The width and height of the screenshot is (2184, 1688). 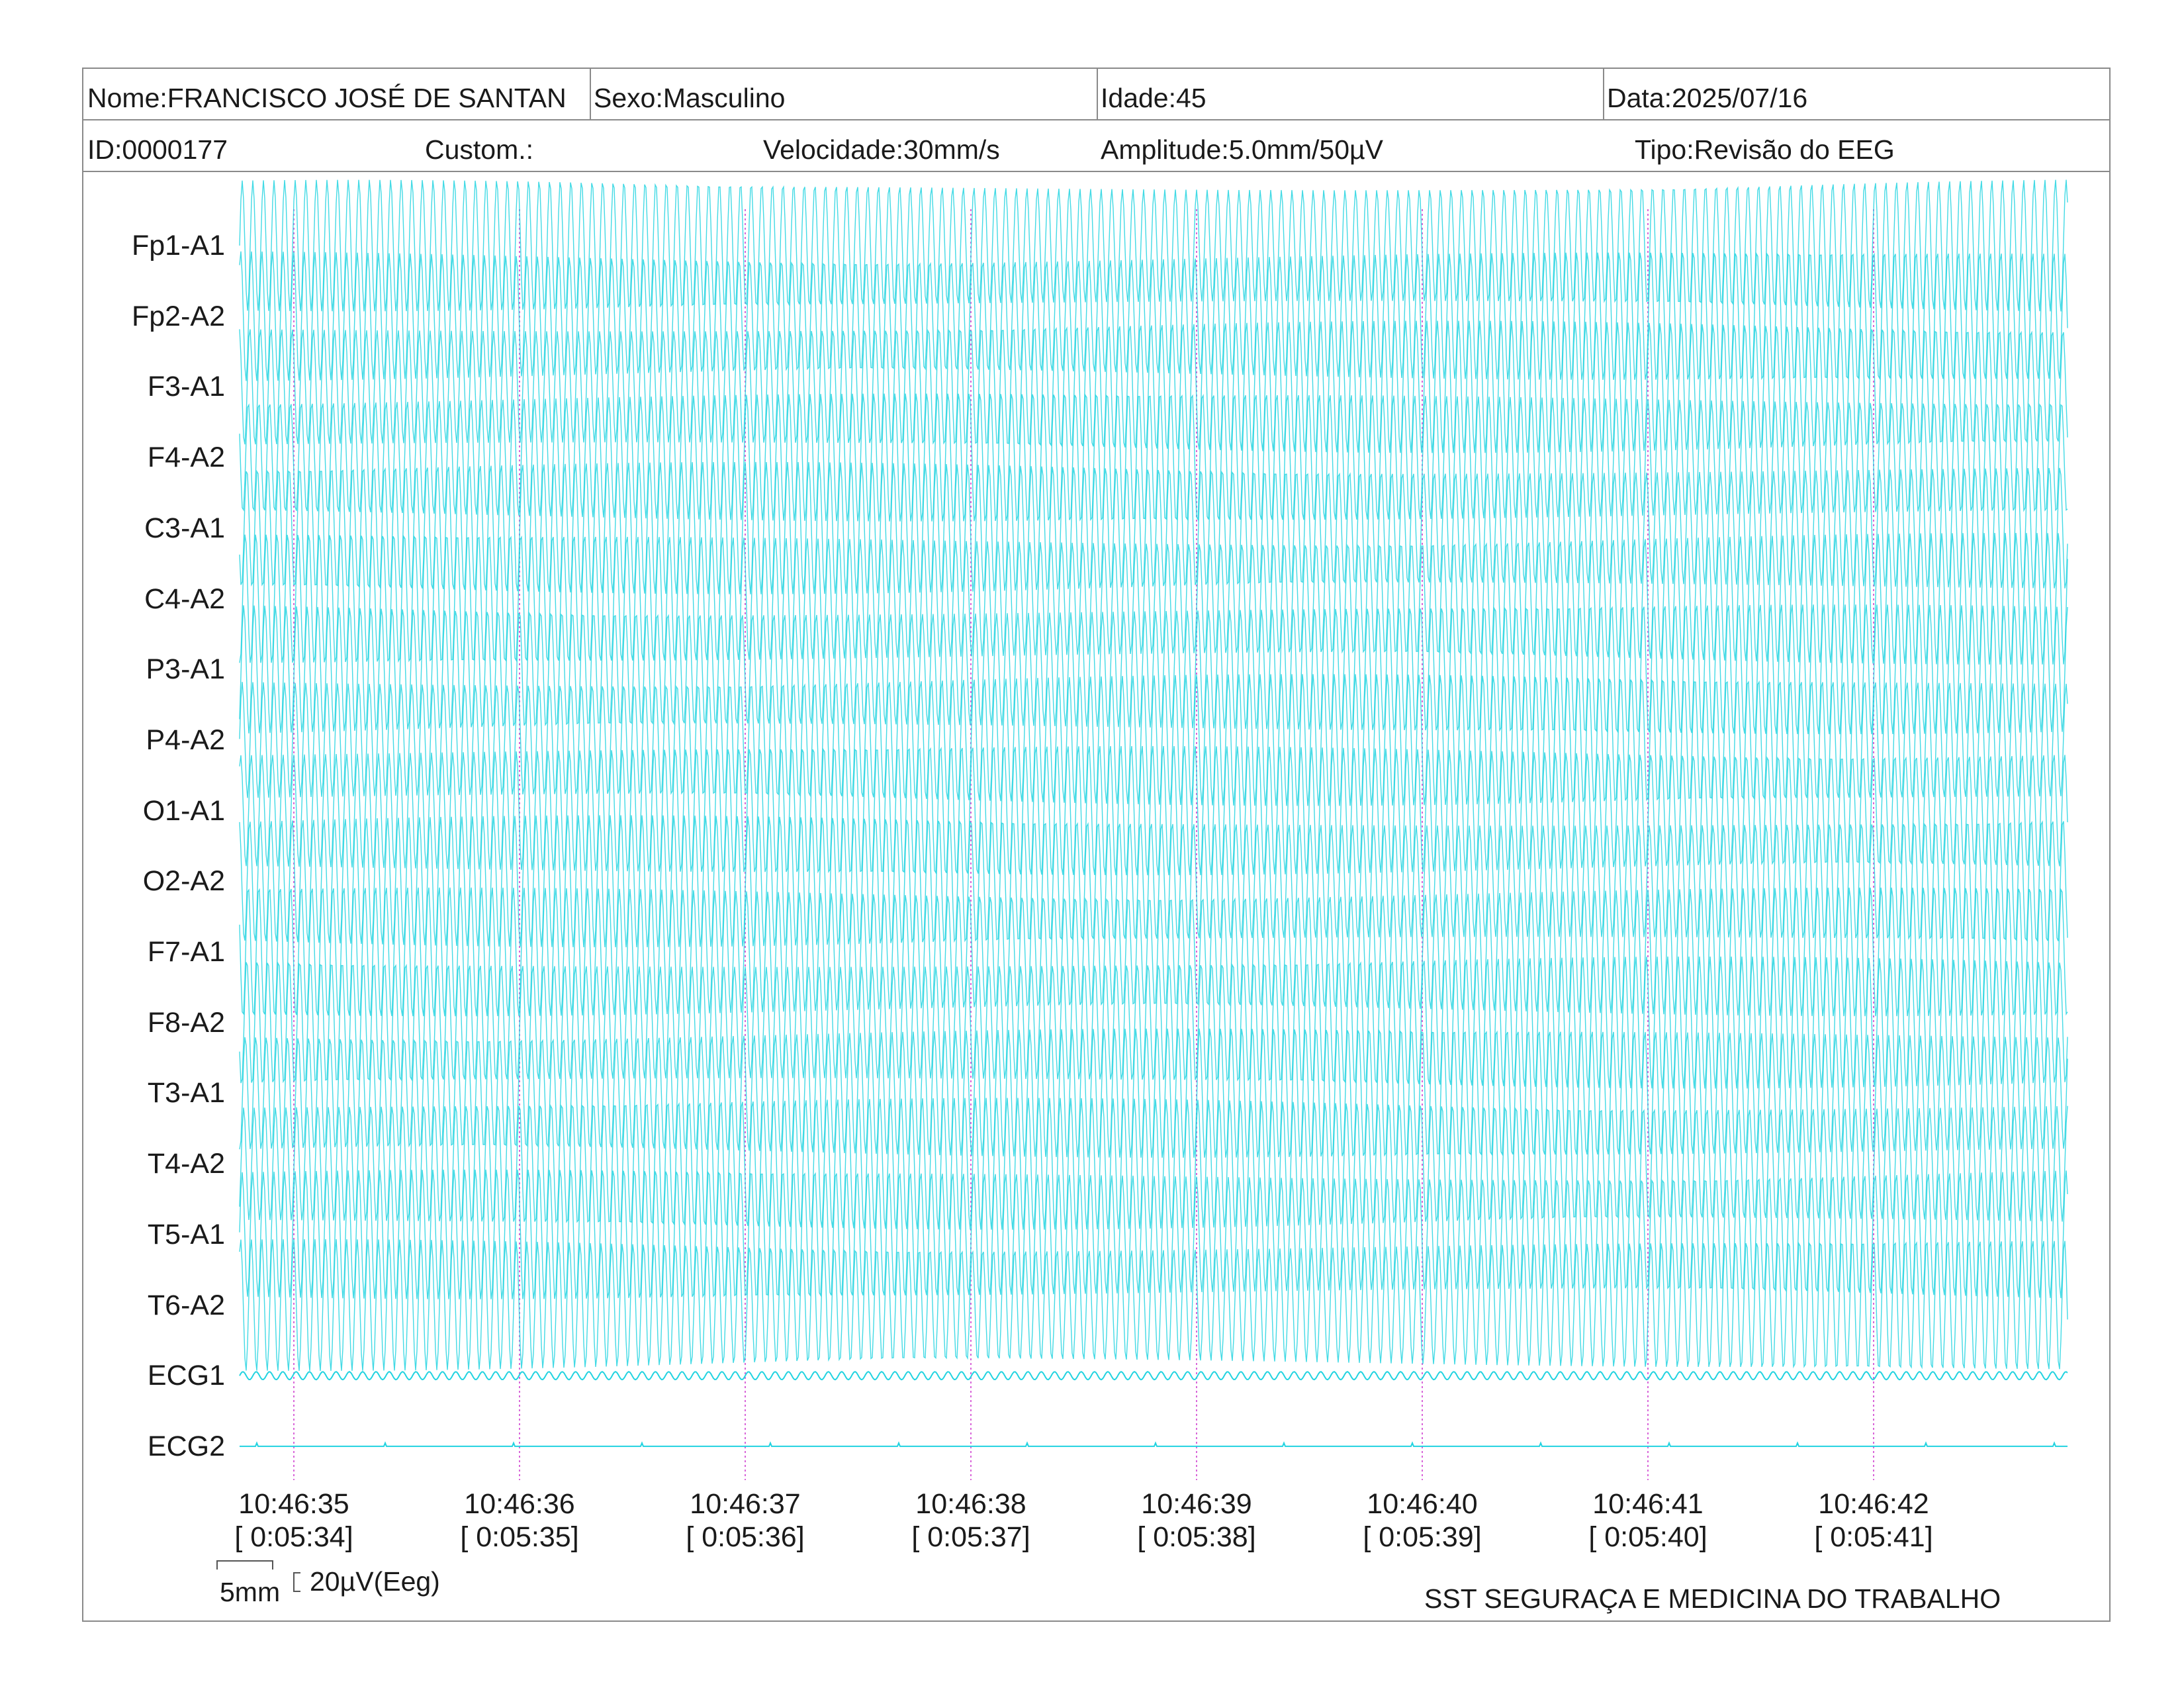 I want to click on company-name: SST SEGURAÇA E MEDICINA DO TRABALHO, so click(x=1712, y=1598).